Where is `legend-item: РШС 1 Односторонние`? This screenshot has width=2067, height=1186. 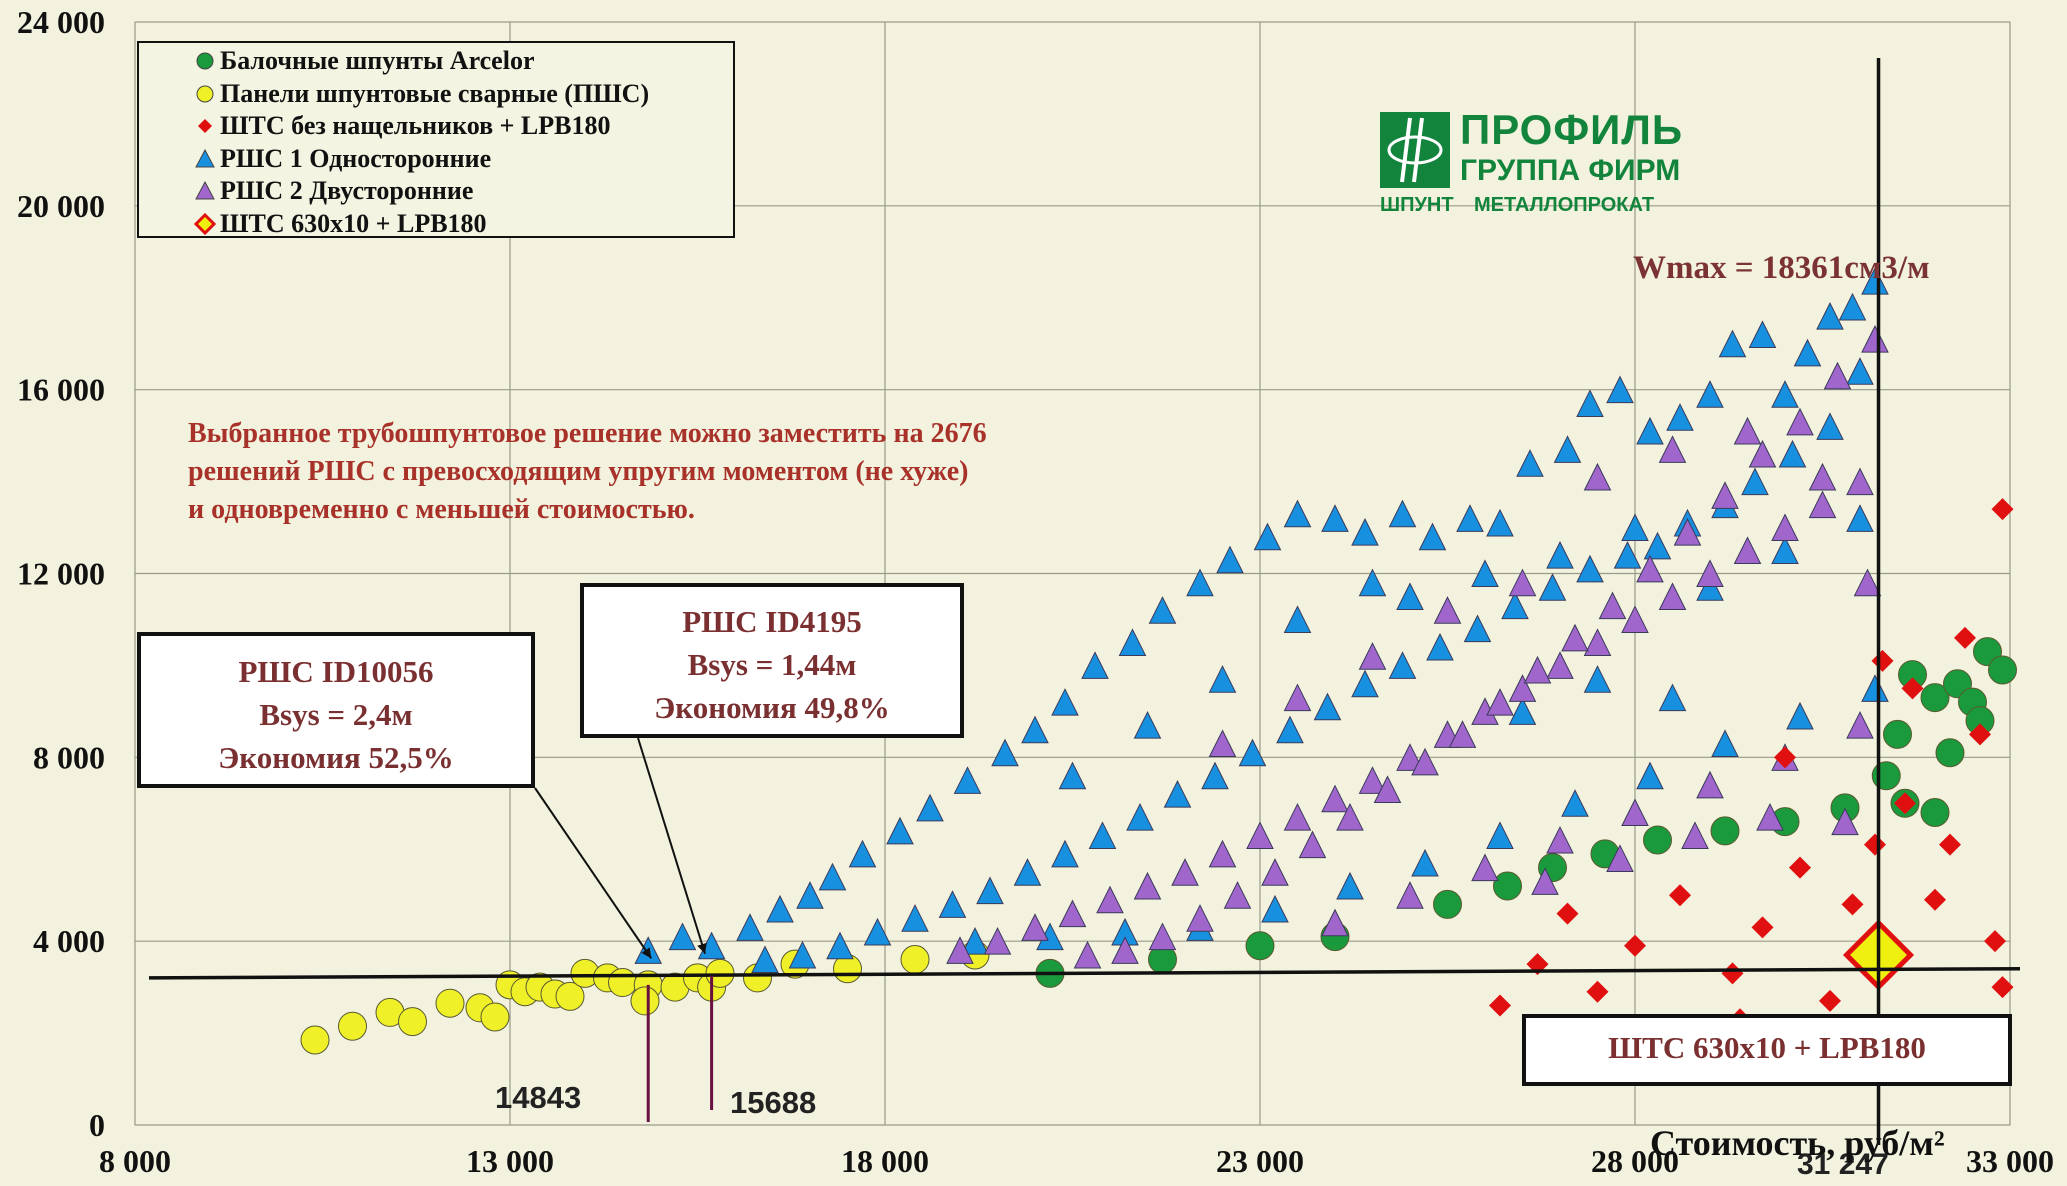 legend-item: РШС 1 Односторонние is located at coordinates (436, 159).